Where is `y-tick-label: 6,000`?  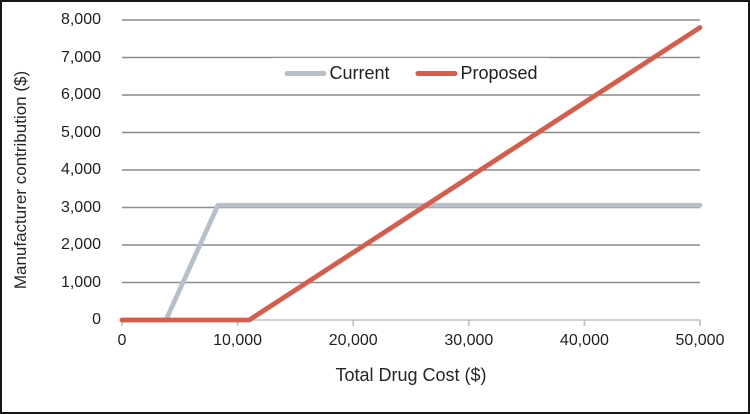
y-tick-label: 6,000 is located at coordinates (80, 94).